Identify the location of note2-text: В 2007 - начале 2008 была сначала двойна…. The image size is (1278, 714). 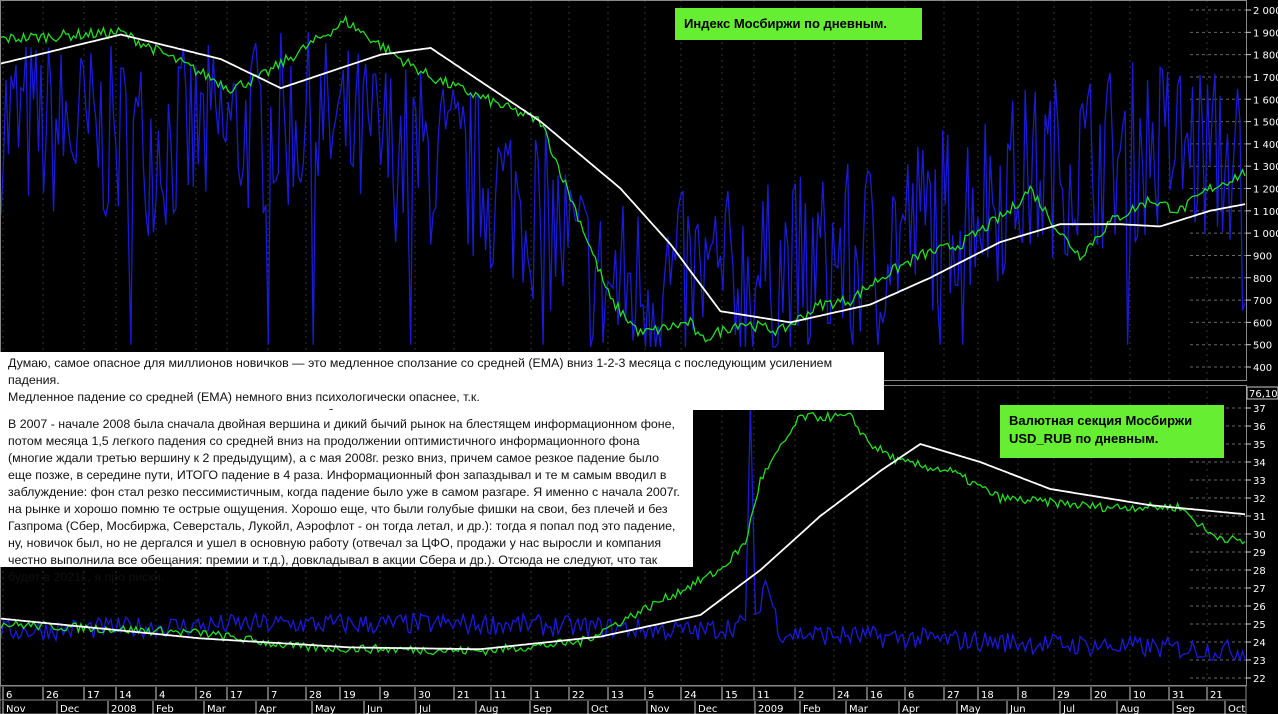
(344, 500).